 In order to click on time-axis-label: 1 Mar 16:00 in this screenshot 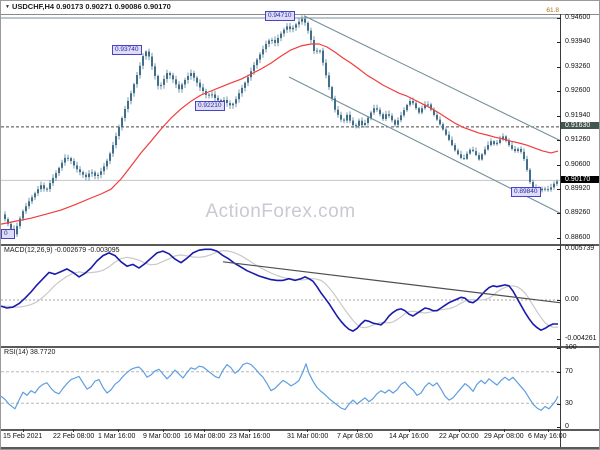, I will do `click(117, 436)`.